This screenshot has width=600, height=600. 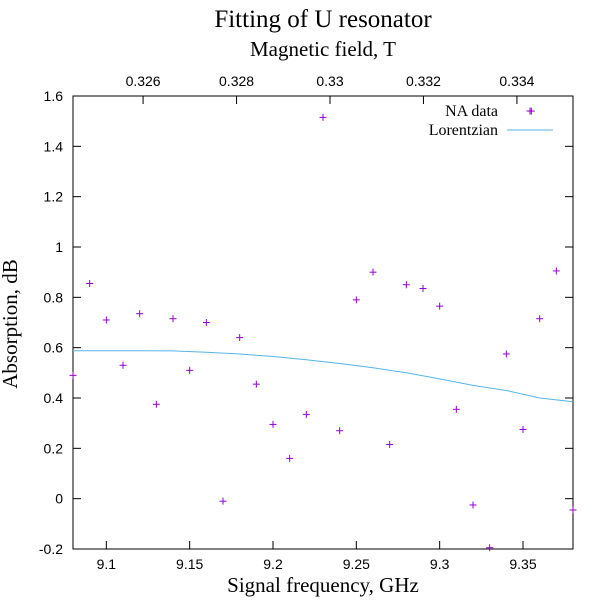 I want to click on x-tick-label: 9.15, so click(x=189, y=564).